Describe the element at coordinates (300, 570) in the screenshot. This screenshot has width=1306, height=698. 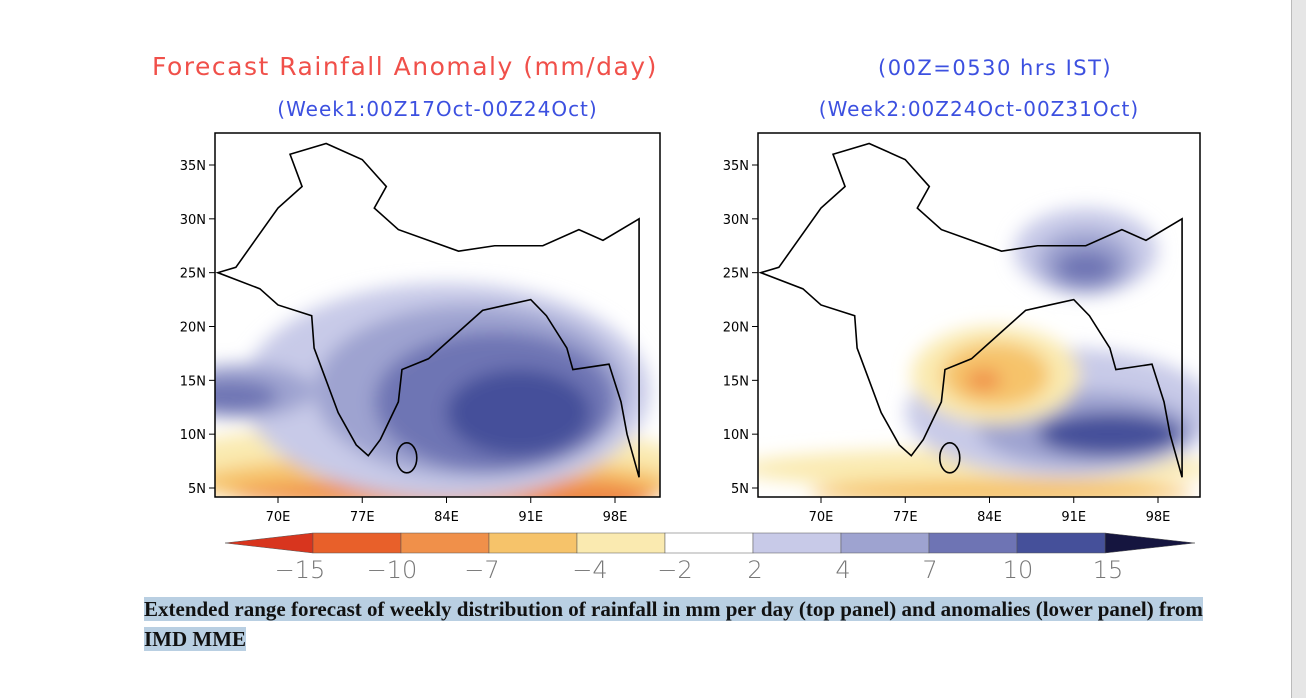
I see `colorbar-label: −15` at that location.